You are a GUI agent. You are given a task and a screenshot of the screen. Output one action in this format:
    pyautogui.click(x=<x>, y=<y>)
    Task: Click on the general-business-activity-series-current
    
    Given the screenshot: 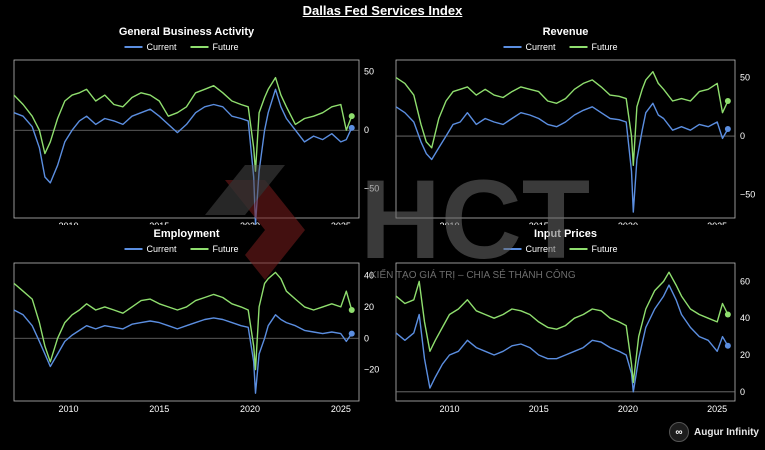 What is the action you would take?
    pyautogui.click(x=183, y=156)
    